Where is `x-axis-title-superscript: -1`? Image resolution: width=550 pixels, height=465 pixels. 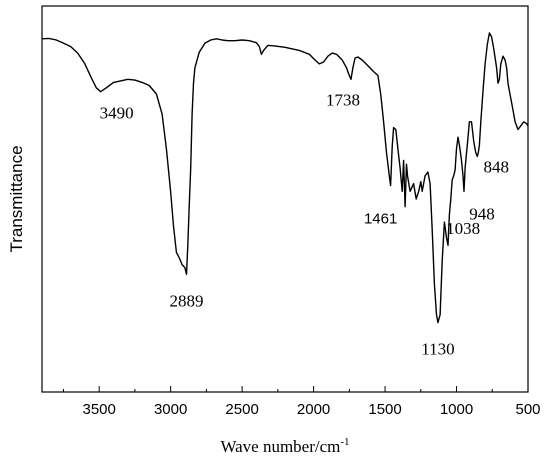 x-axis-title-superscript: -1 is located at coordinates (344, 442).